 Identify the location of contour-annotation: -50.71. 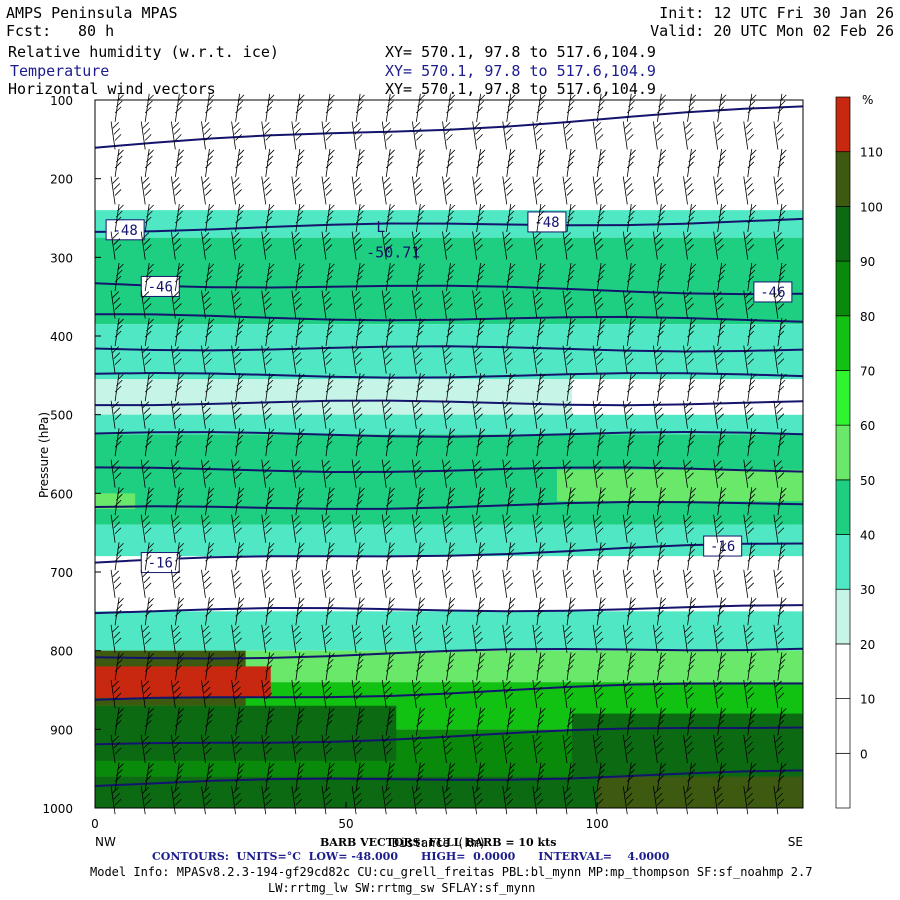
(393, 252).